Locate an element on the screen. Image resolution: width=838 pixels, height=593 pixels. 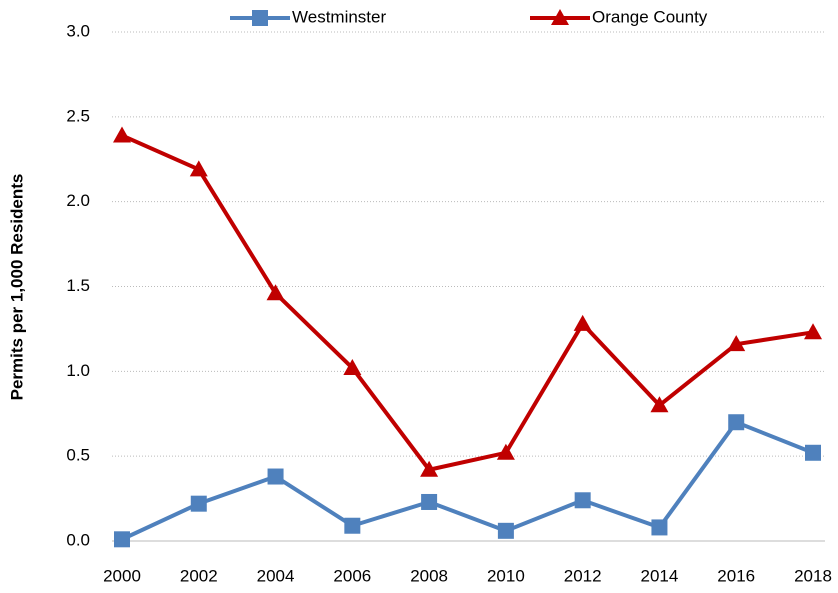
x-tick-label: 2002 is located at coordinates (199, 575).